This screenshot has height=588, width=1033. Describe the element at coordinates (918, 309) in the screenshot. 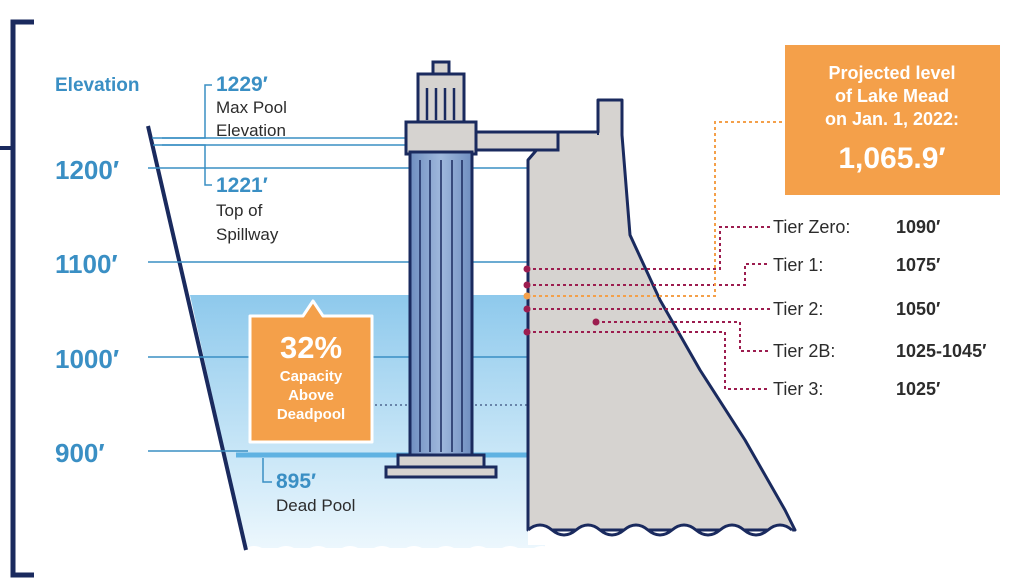

I see `tier-2-value: 1050′` at that location.